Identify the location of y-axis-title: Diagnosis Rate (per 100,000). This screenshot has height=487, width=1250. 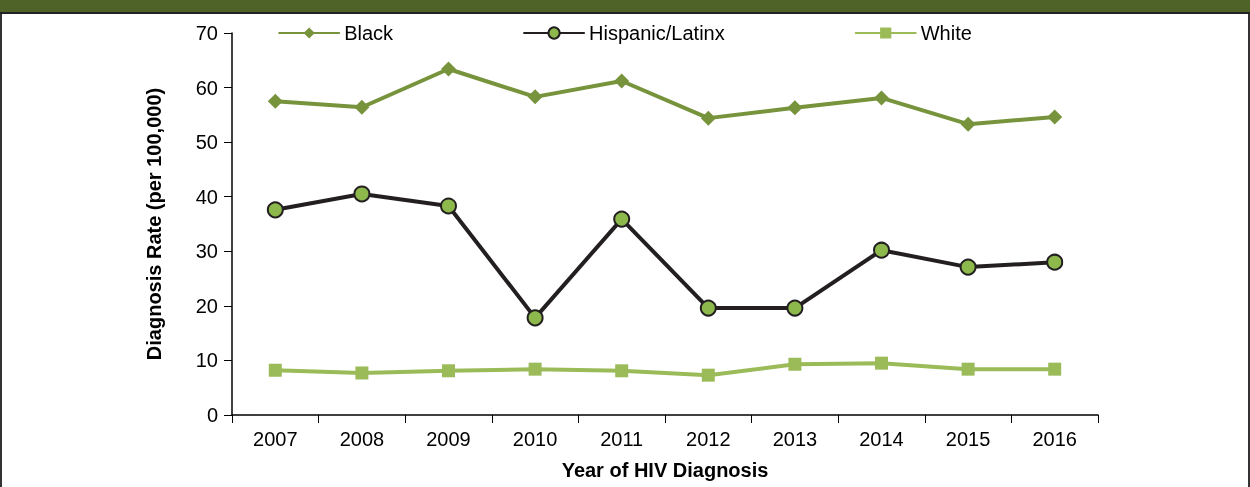
(154, 224).